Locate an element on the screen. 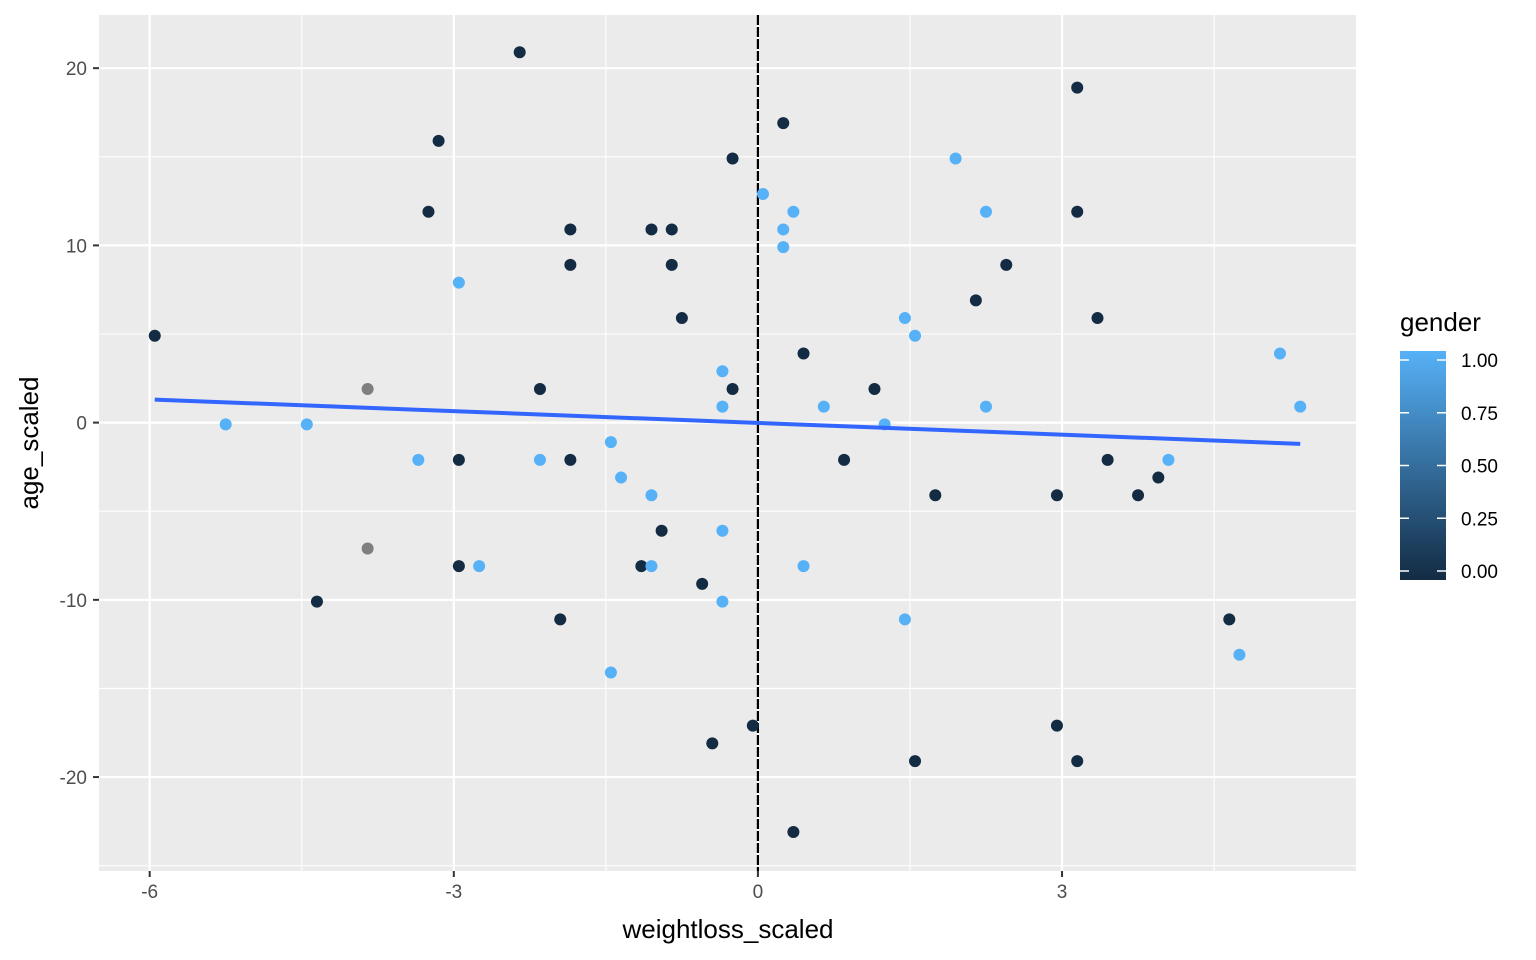 The height and width of the screenshot is (960, 1536). legend-label: 0.00 is located at coordinates (1479, 572).